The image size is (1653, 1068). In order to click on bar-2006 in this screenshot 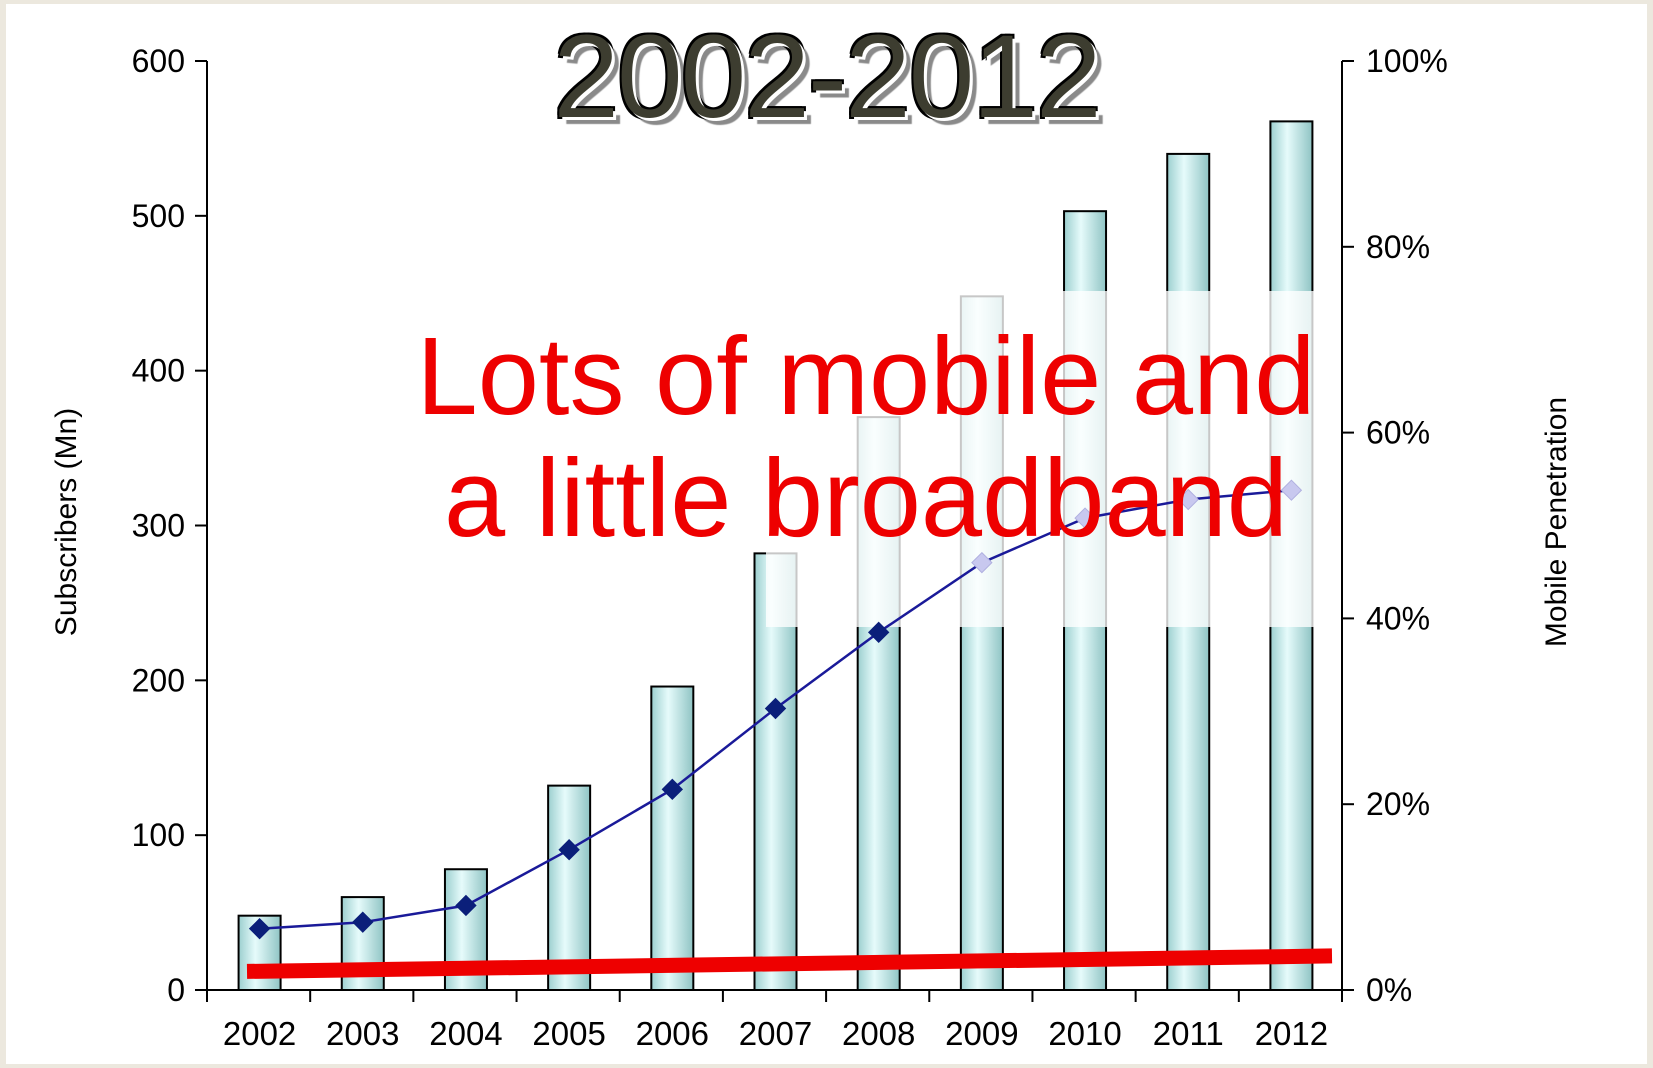, I will do `click(672, 838)`.